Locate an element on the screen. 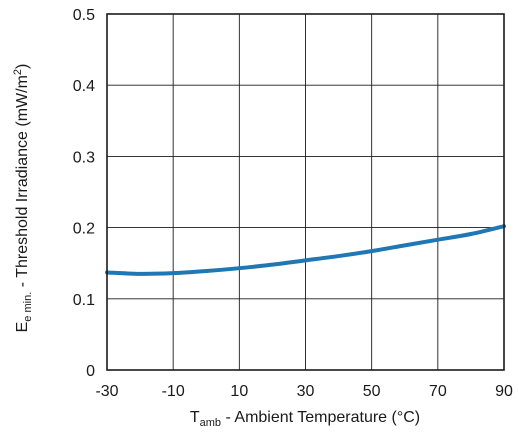 Image resolution: width=519 pixels, height=435 pixels. x-axis-text: - Ambient Temperature (°C) is located at coordinates (320, 417).